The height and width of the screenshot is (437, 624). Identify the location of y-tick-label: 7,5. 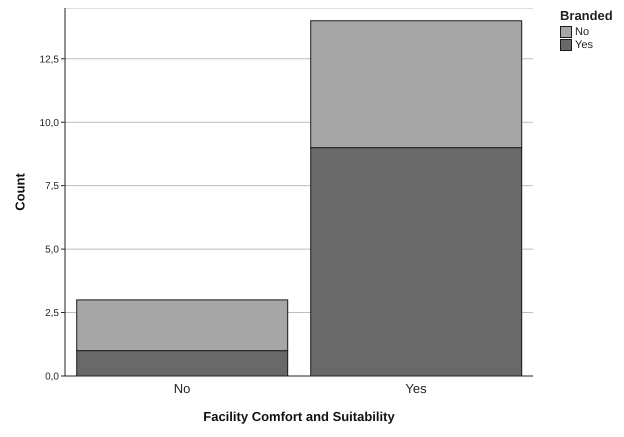
(52, 186).